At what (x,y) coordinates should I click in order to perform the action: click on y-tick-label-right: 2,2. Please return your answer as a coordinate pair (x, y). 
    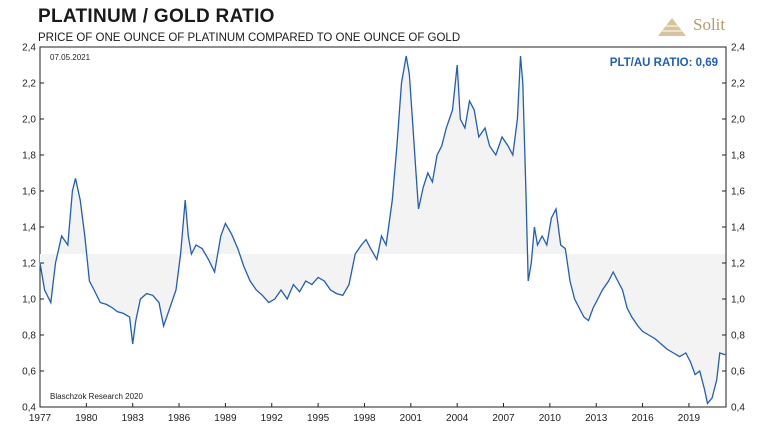
    Looking at the image, I should click on (738, 84).